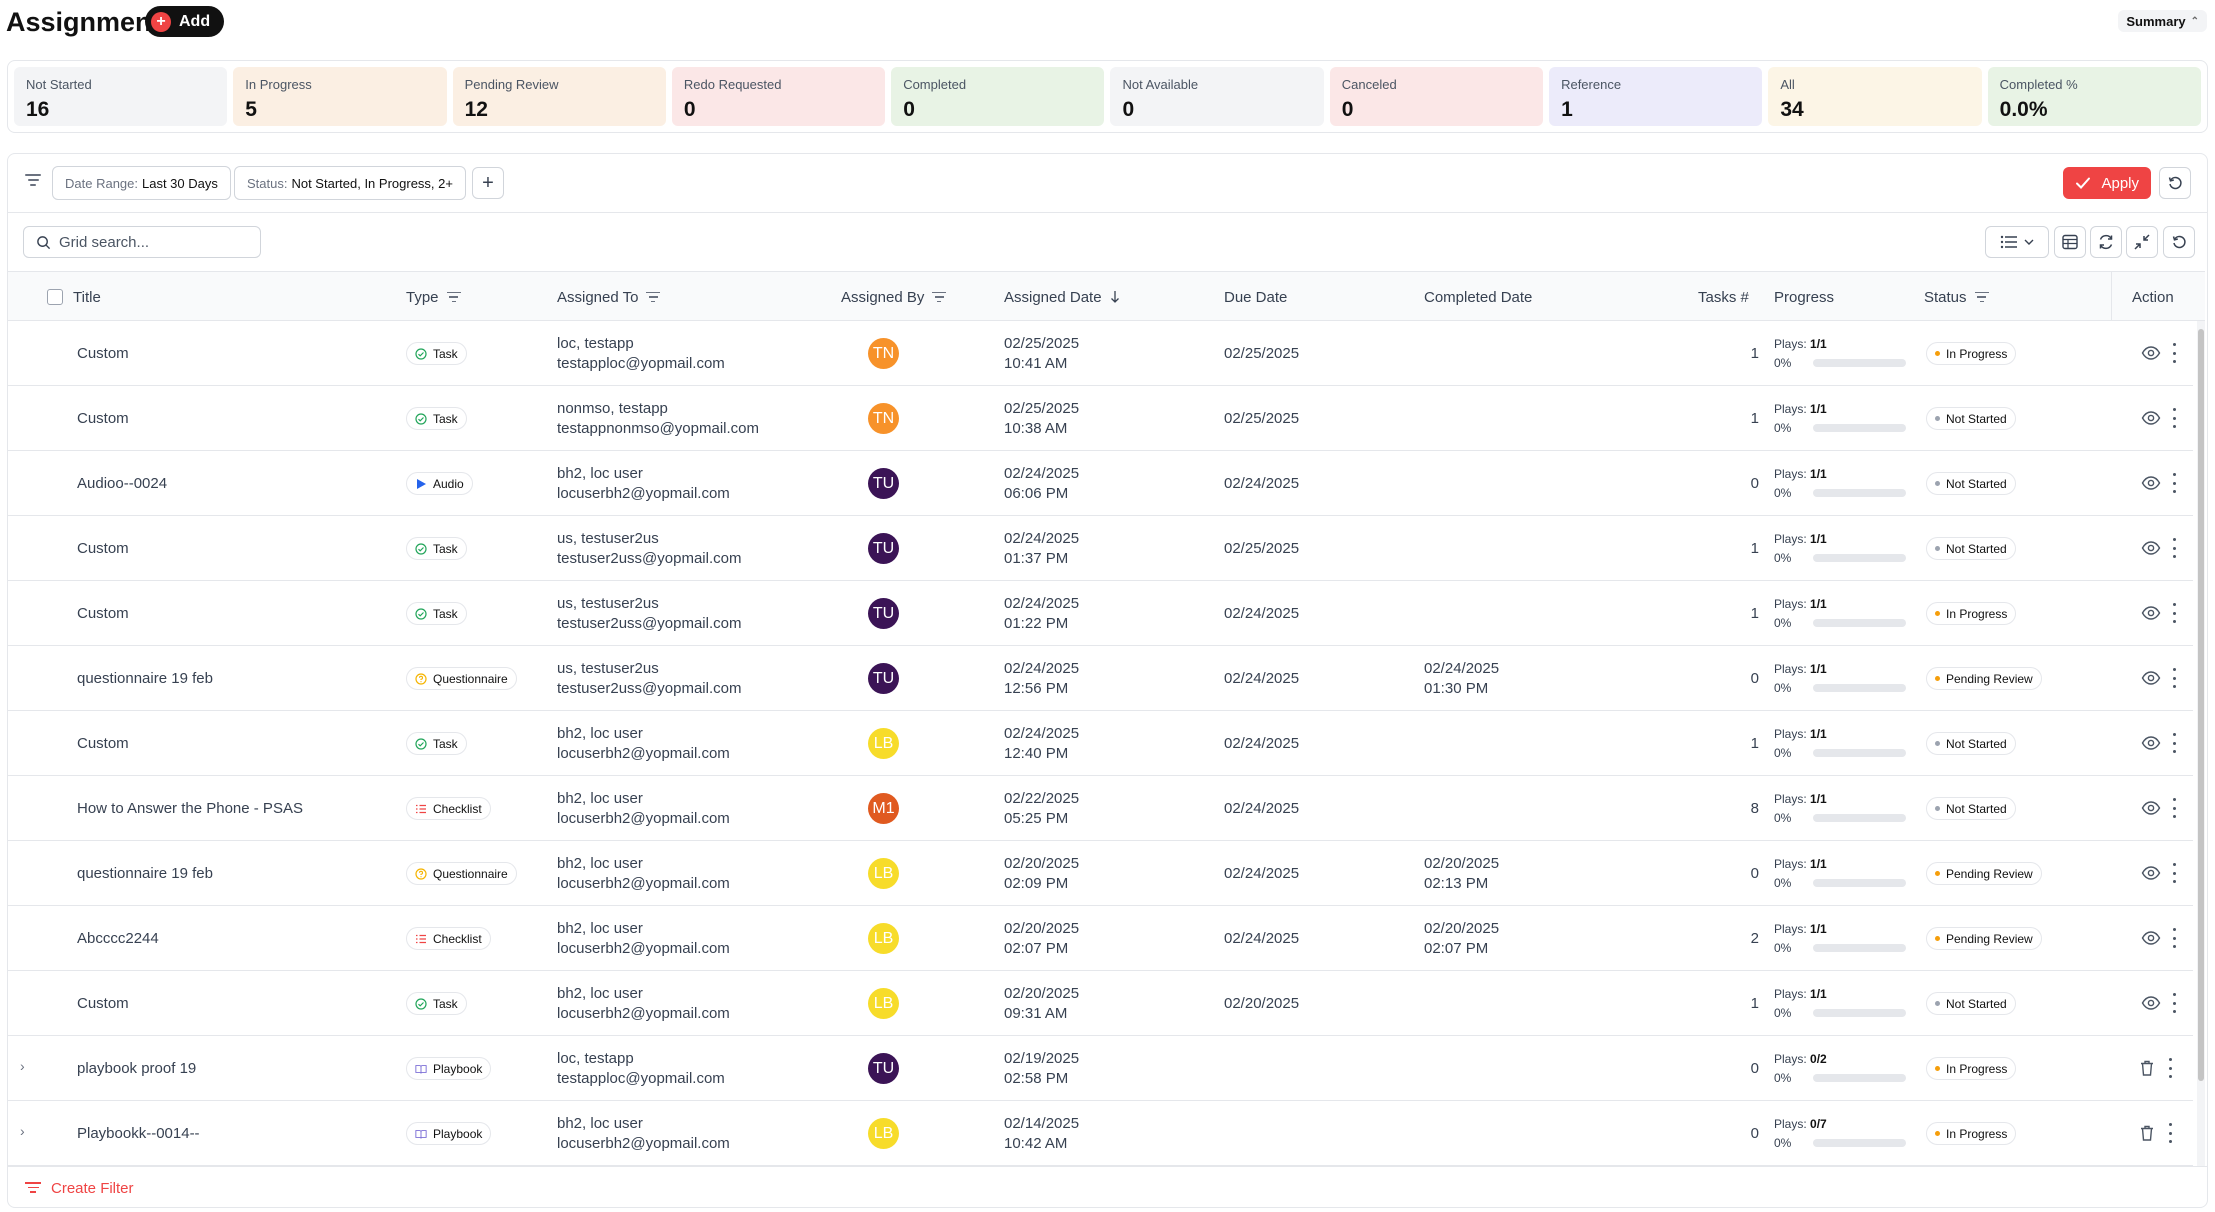  Describe the element at coordinates (1723, 297) in the screenshot. I see `column-header-tasks: Tasks #` at that location.